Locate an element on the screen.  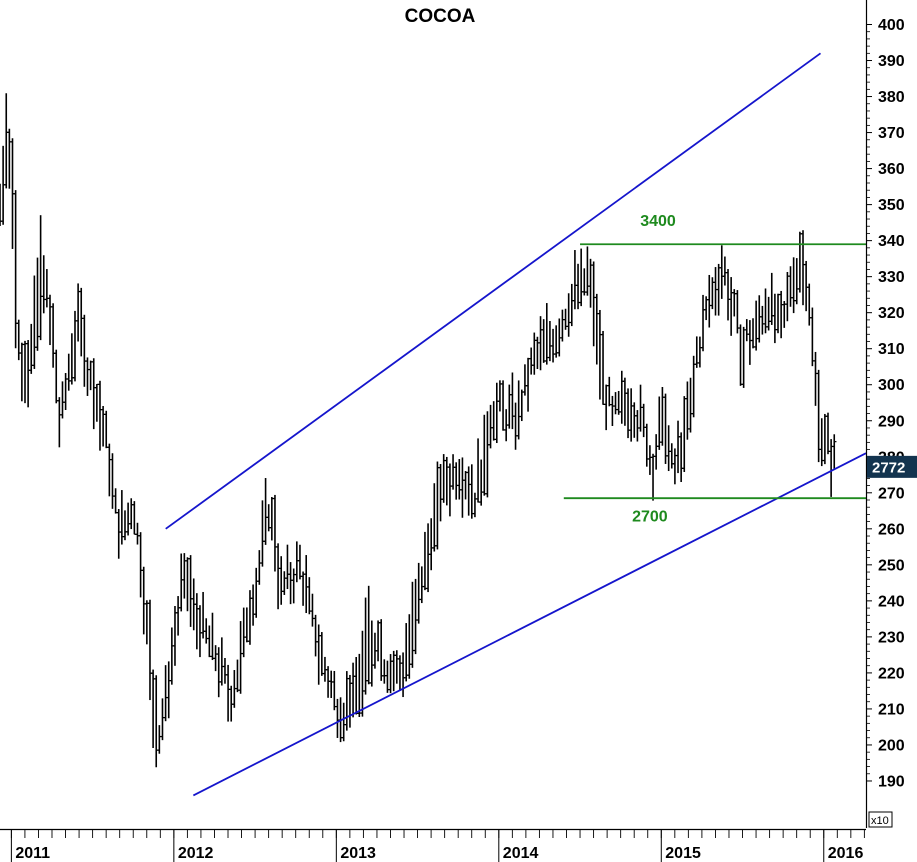
y-tick-label: 260 is located at coordinates (891, 529).